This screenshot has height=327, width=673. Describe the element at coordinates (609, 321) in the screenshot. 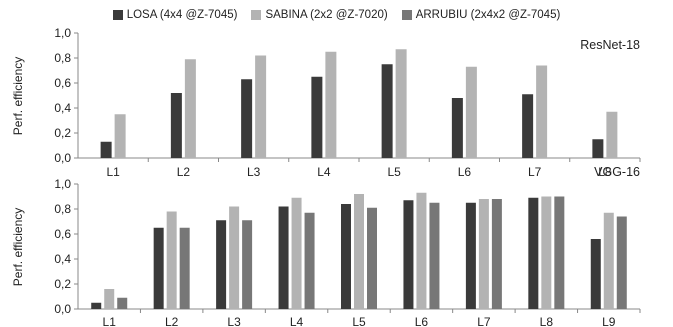

I see `x-tick-label: L9` at that location.